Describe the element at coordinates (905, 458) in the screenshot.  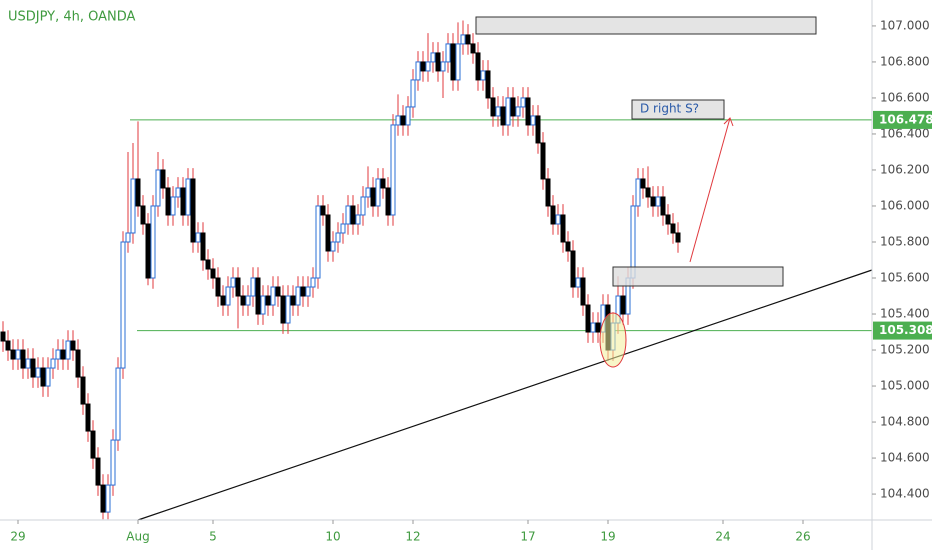
I see `y-tick-label: 104.600` at that location.